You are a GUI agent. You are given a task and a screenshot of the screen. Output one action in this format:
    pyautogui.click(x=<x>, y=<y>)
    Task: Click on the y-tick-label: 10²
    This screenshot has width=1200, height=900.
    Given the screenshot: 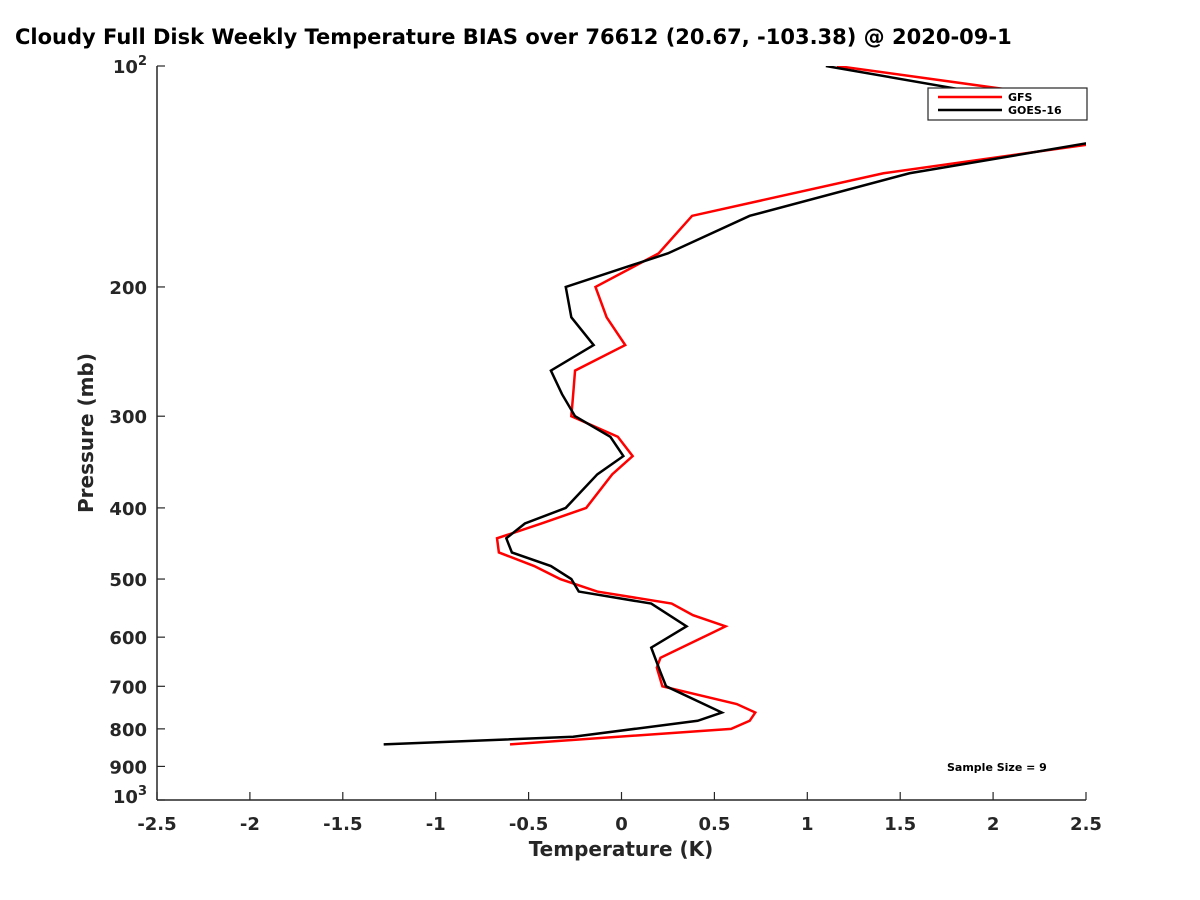 What is the action you would take?
    pyautogui.click(x=130, y=66)
    